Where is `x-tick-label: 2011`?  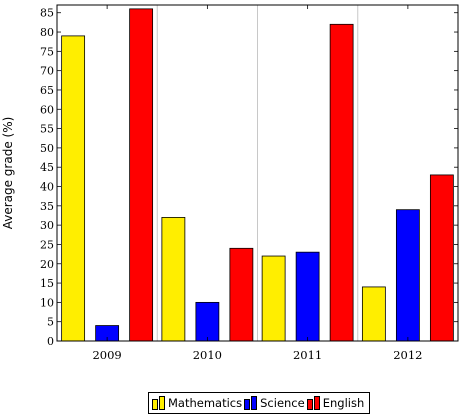
x-tick-label: 2011 is located at coordinates (307, 355).